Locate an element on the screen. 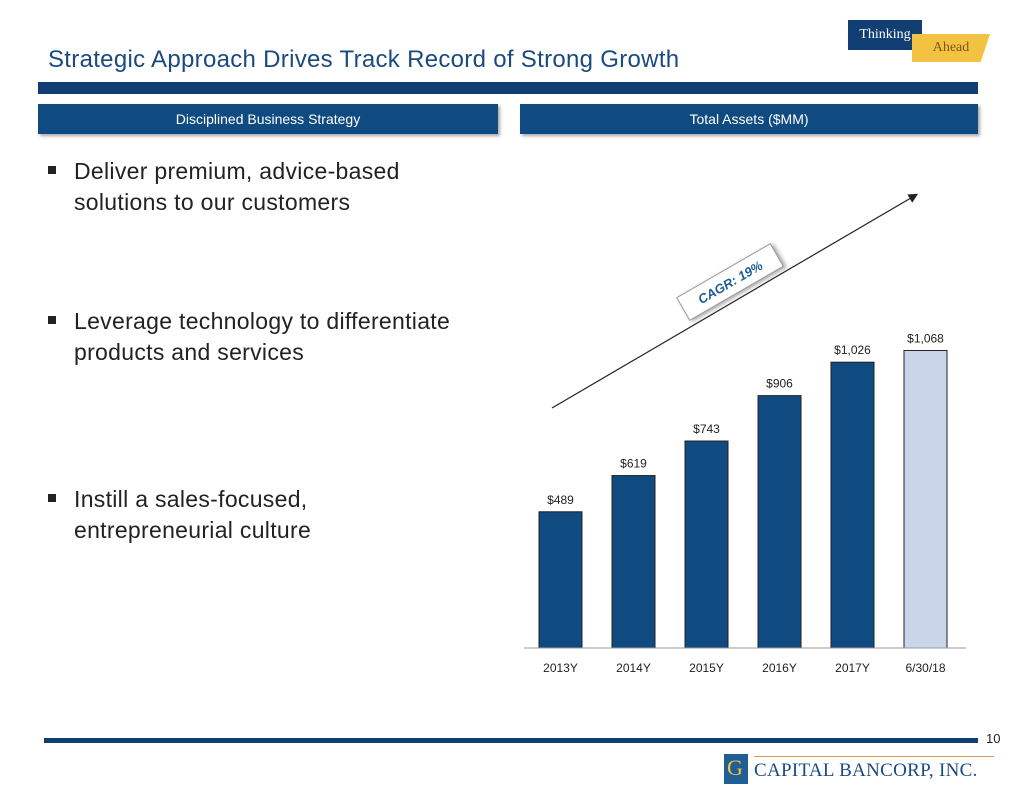 The width and height of the screenshot is (1024, 791). brand-thinking: Thinking is located at coordinates (885, 35).